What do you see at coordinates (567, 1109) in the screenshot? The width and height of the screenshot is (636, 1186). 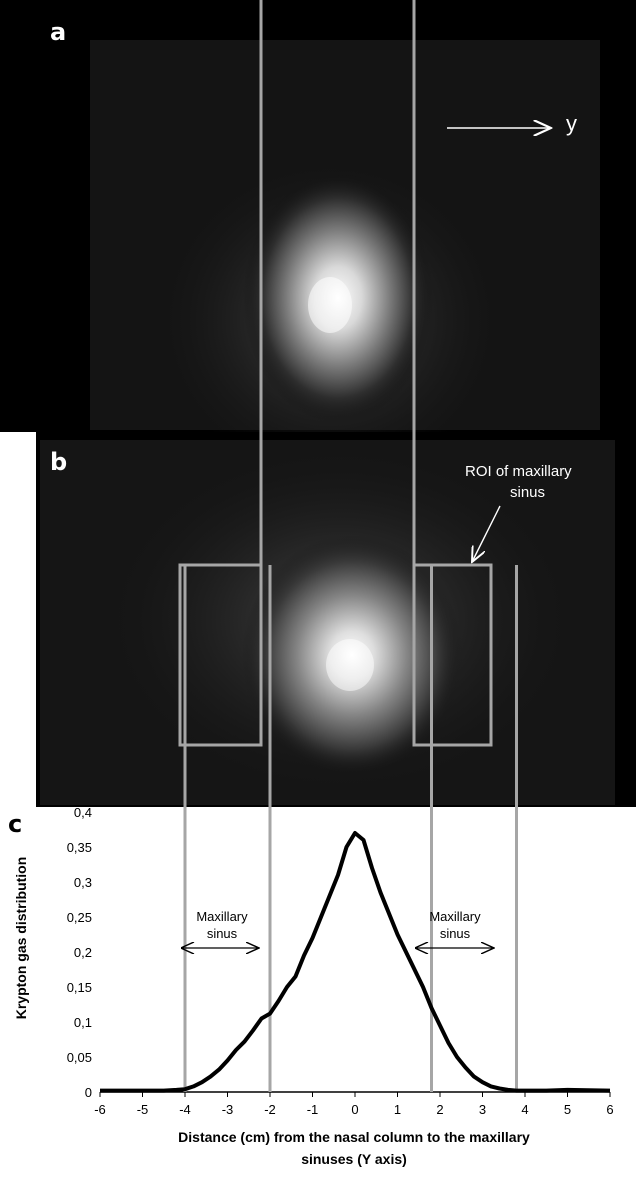 I see `x-tick-label: 5` at bounding box center [567, 1109].